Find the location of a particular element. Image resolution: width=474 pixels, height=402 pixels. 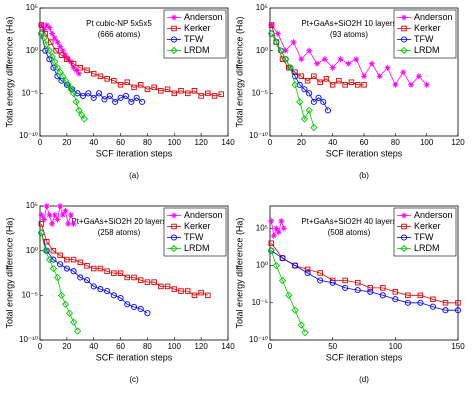

annotation: (258 atoms) is located at coordinates (119, 232).